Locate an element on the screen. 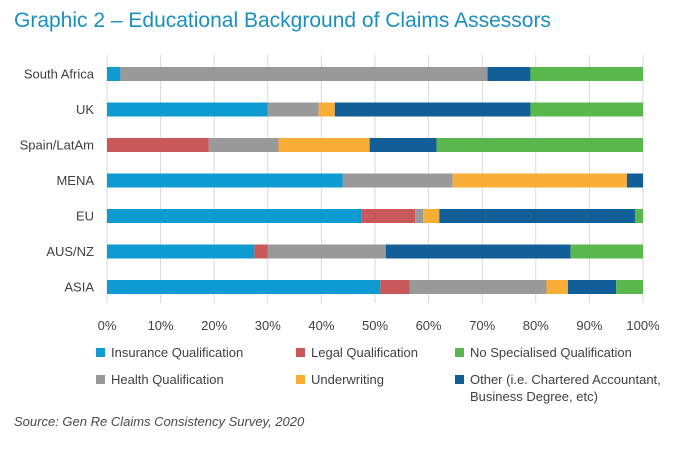  x-tick-label: 60% is located at coordinates (429, 325).